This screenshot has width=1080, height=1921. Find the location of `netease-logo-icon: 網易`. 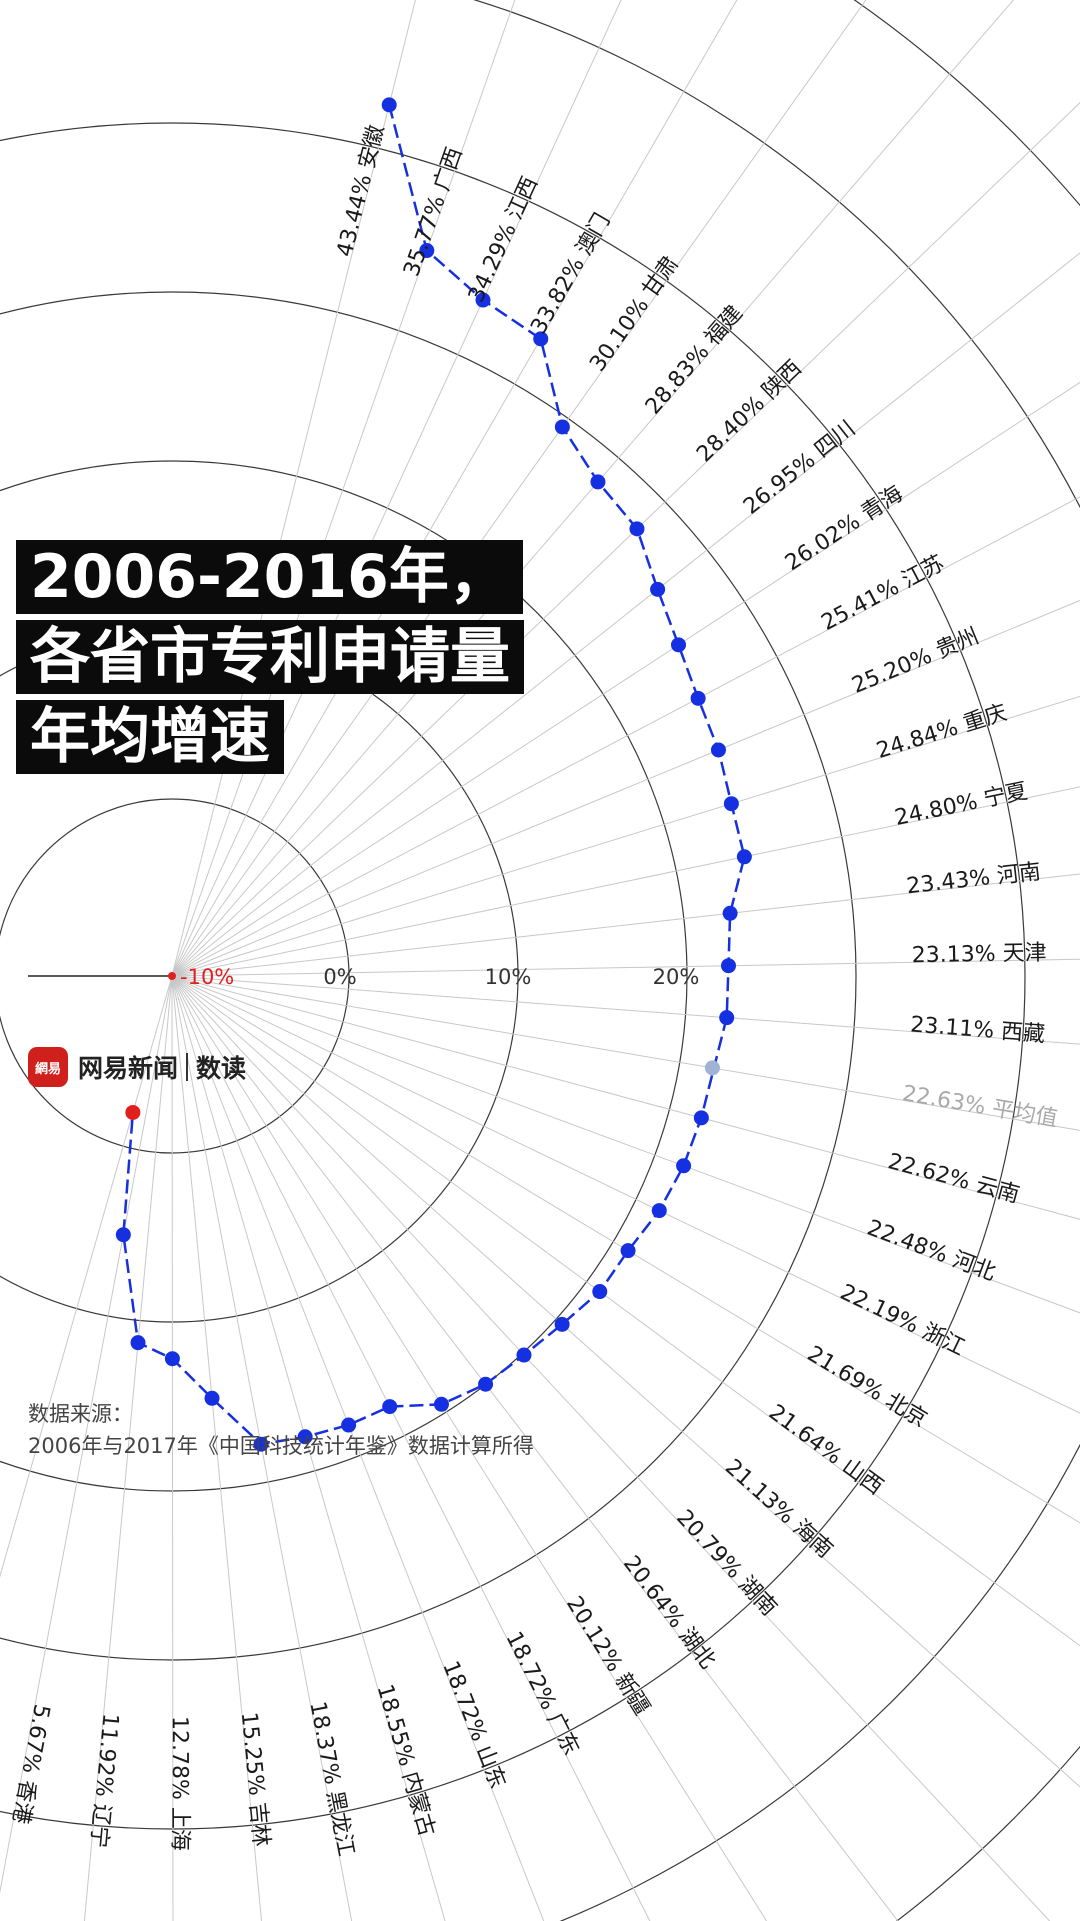

netease-logo-icon: 網易 is located at coordinates (48, 1067).